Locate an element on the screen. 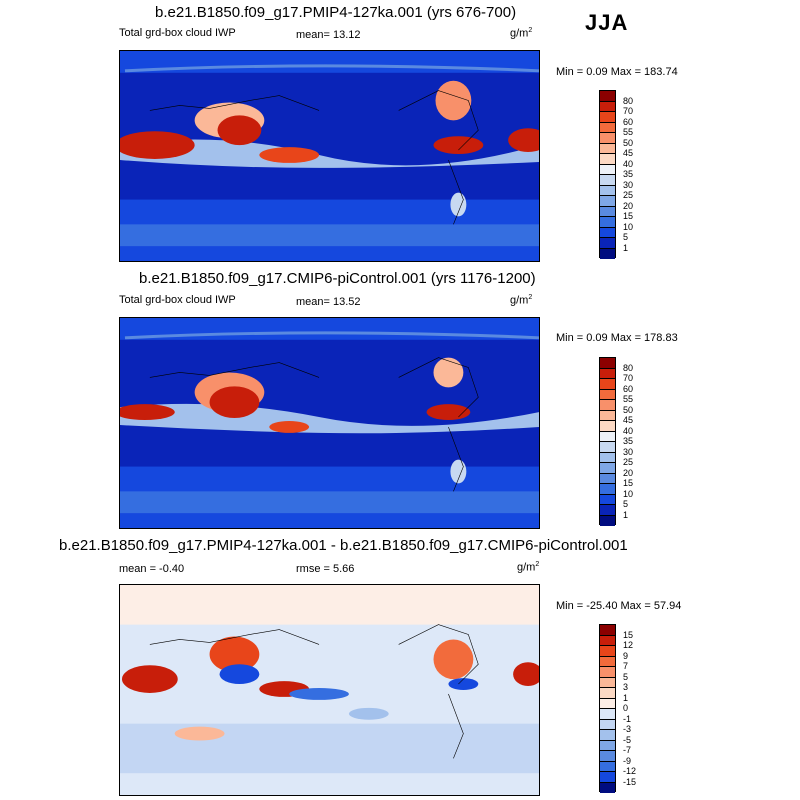  panel1-mean: mean= 13.12 is located at coordinates (328, 35).